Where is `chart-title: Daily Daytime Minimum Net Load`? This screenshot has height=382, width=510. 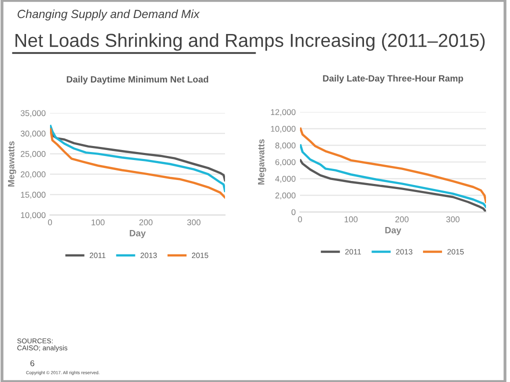
chart-title: Daily Daytime Minimum Net Load is located at coordinates (137, 80).